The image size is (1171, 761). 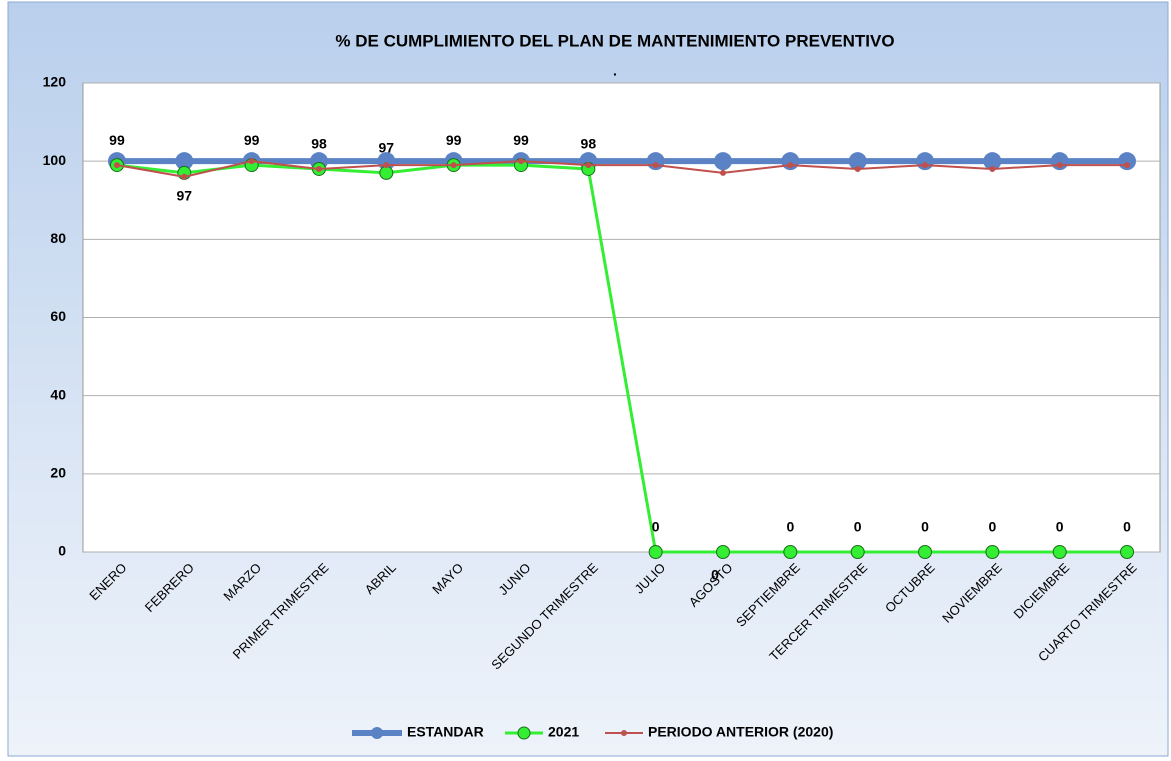 What do you see at coordinates (58, 238) in the screenshot?
I see `y-tick-label: 80` at bounding box center [58, 238].